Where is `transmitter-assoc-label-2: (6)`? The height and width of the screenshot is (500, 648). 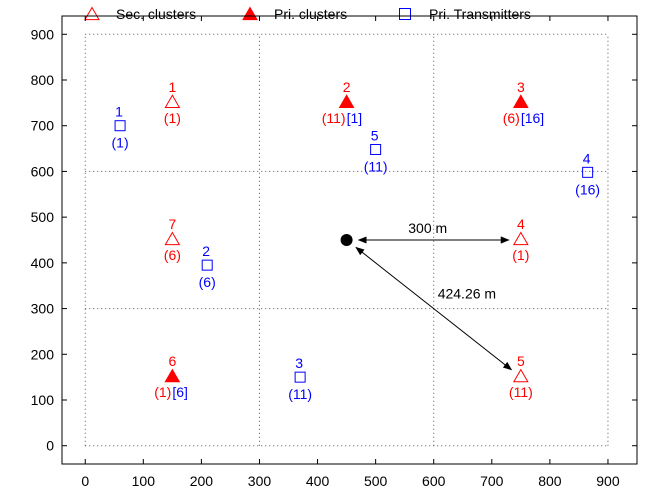
transmitter-assoc-label-2: (6) is located at coordinates (207, 282).